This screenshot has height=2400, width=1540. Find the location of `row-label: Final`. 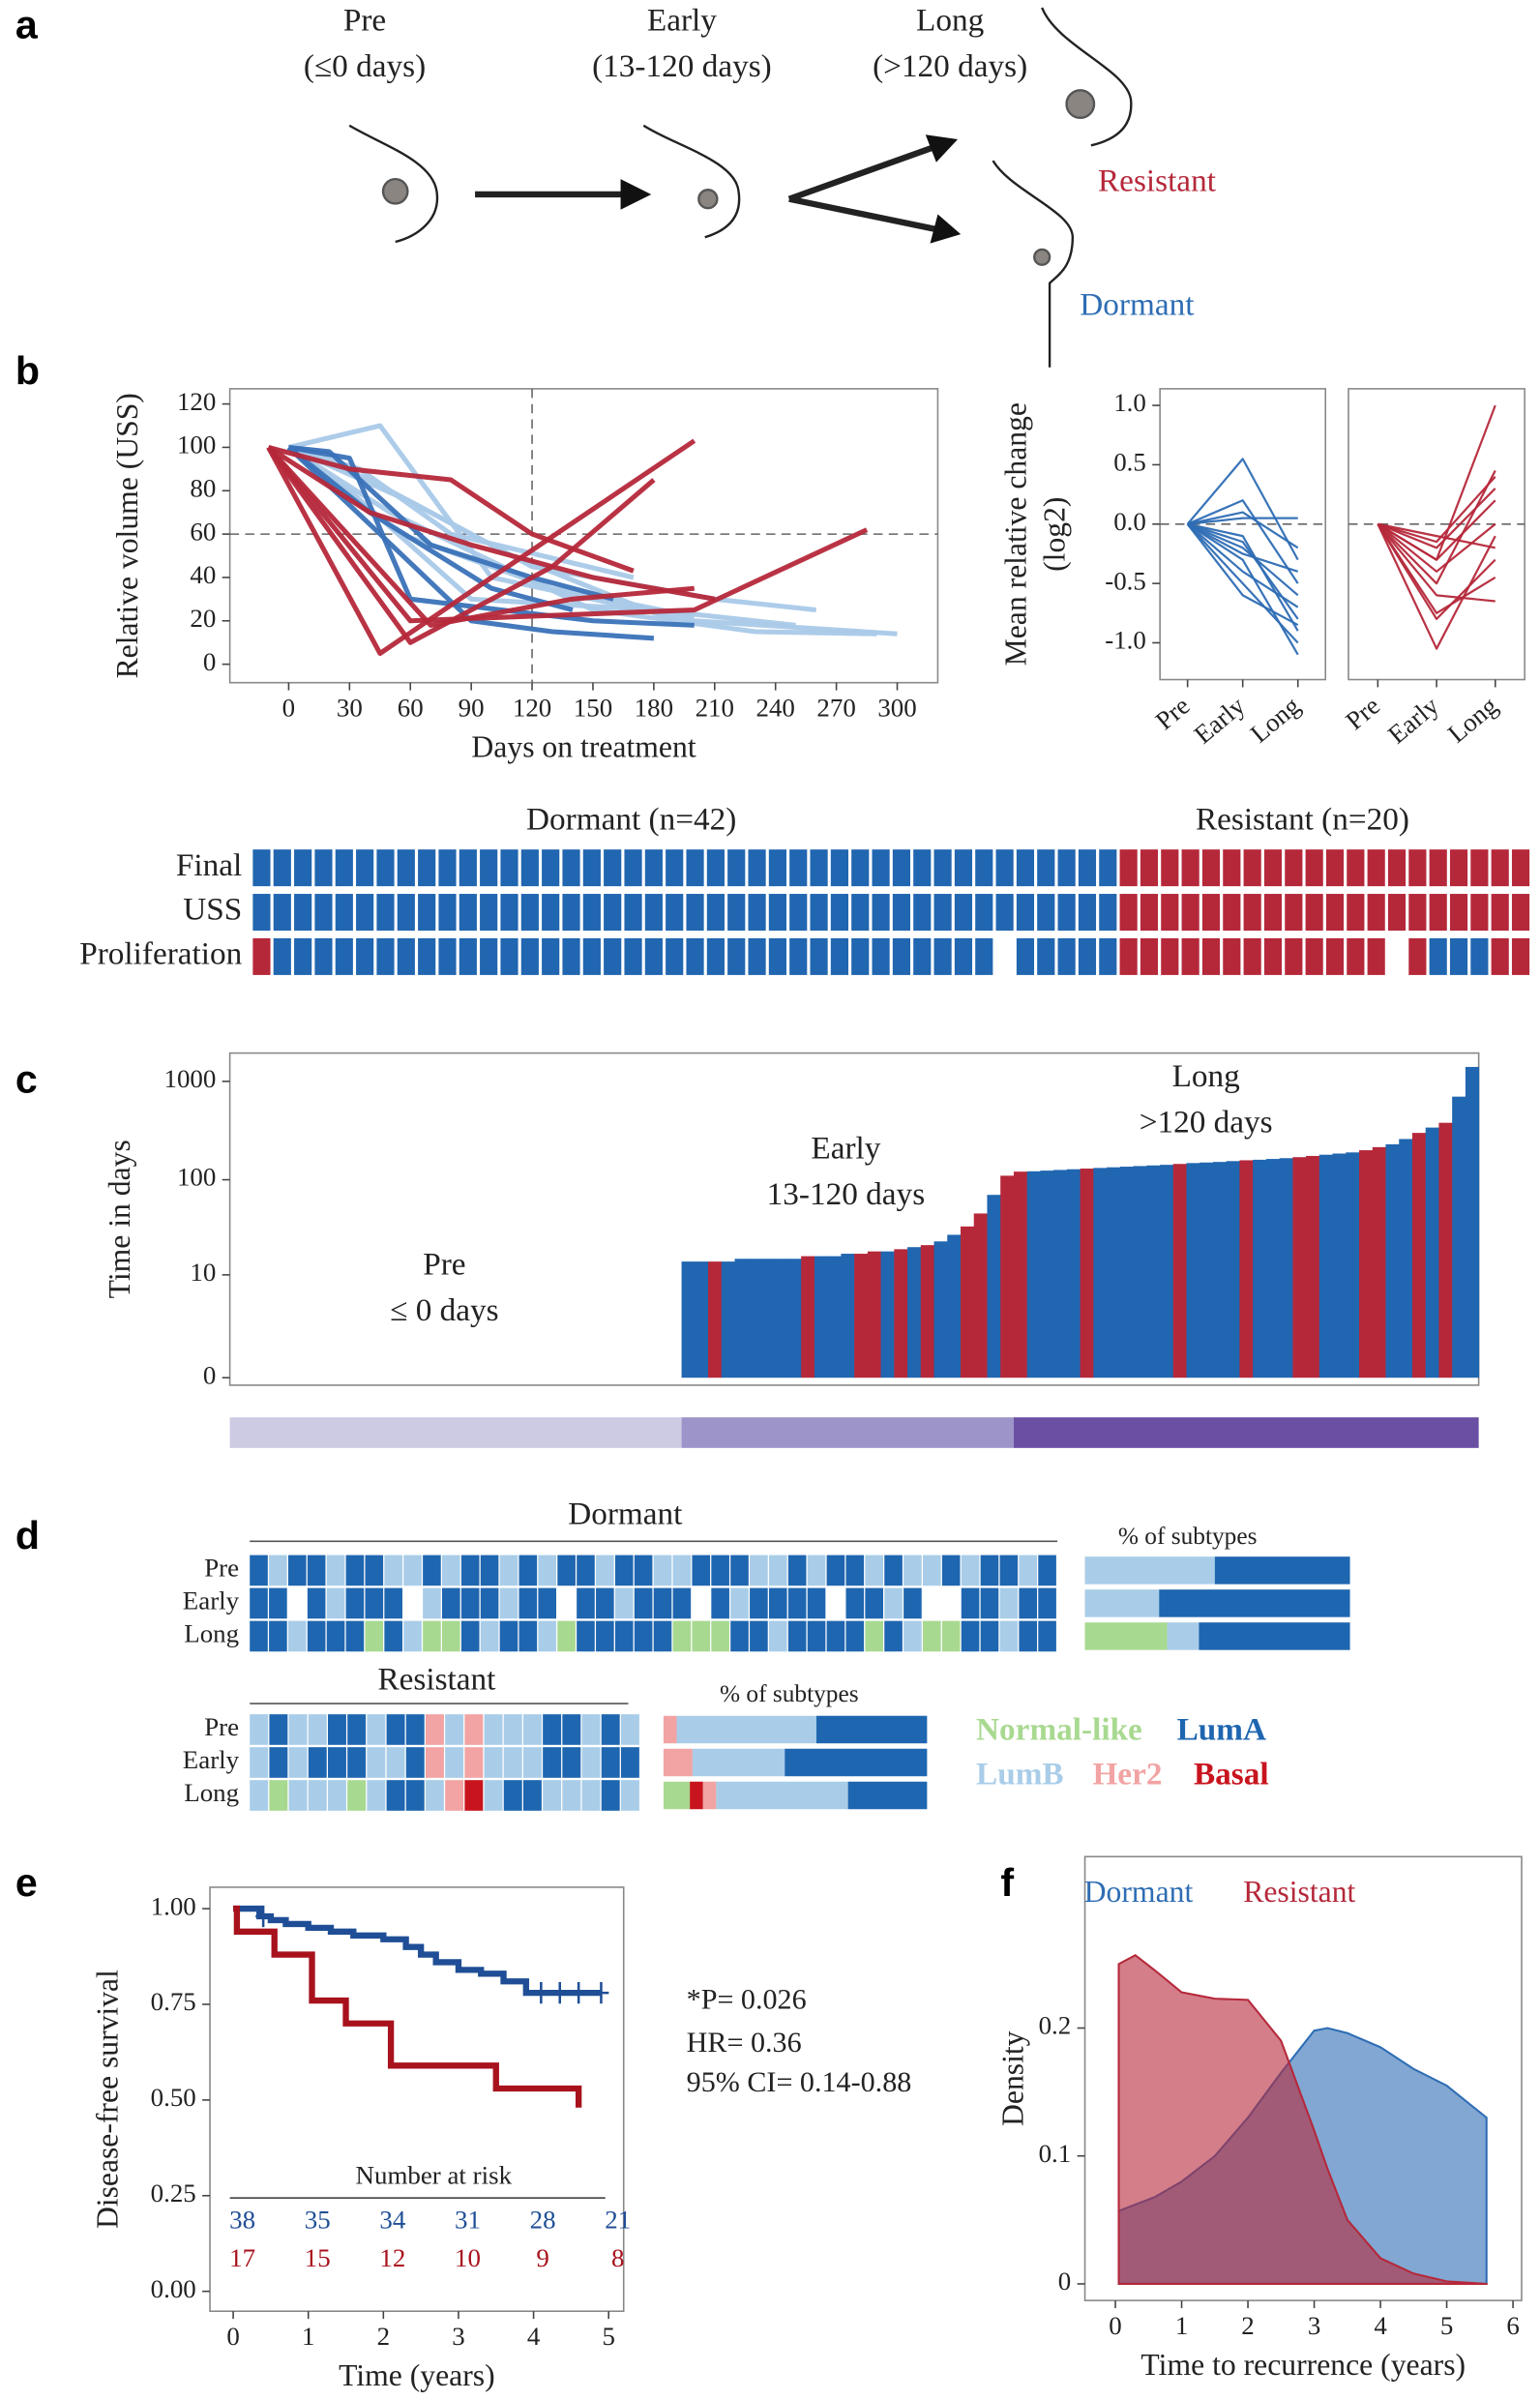

row-label: Final is located at coordinates (209, 865).